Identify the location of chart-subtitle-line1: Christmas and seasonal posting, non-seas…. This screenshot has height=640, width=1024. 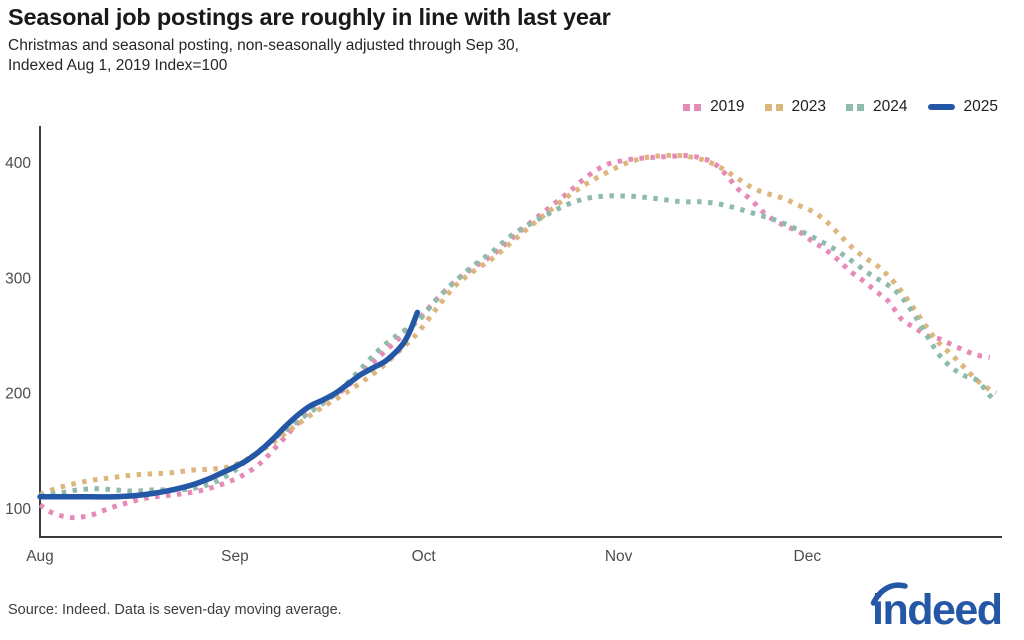
(263, 45).